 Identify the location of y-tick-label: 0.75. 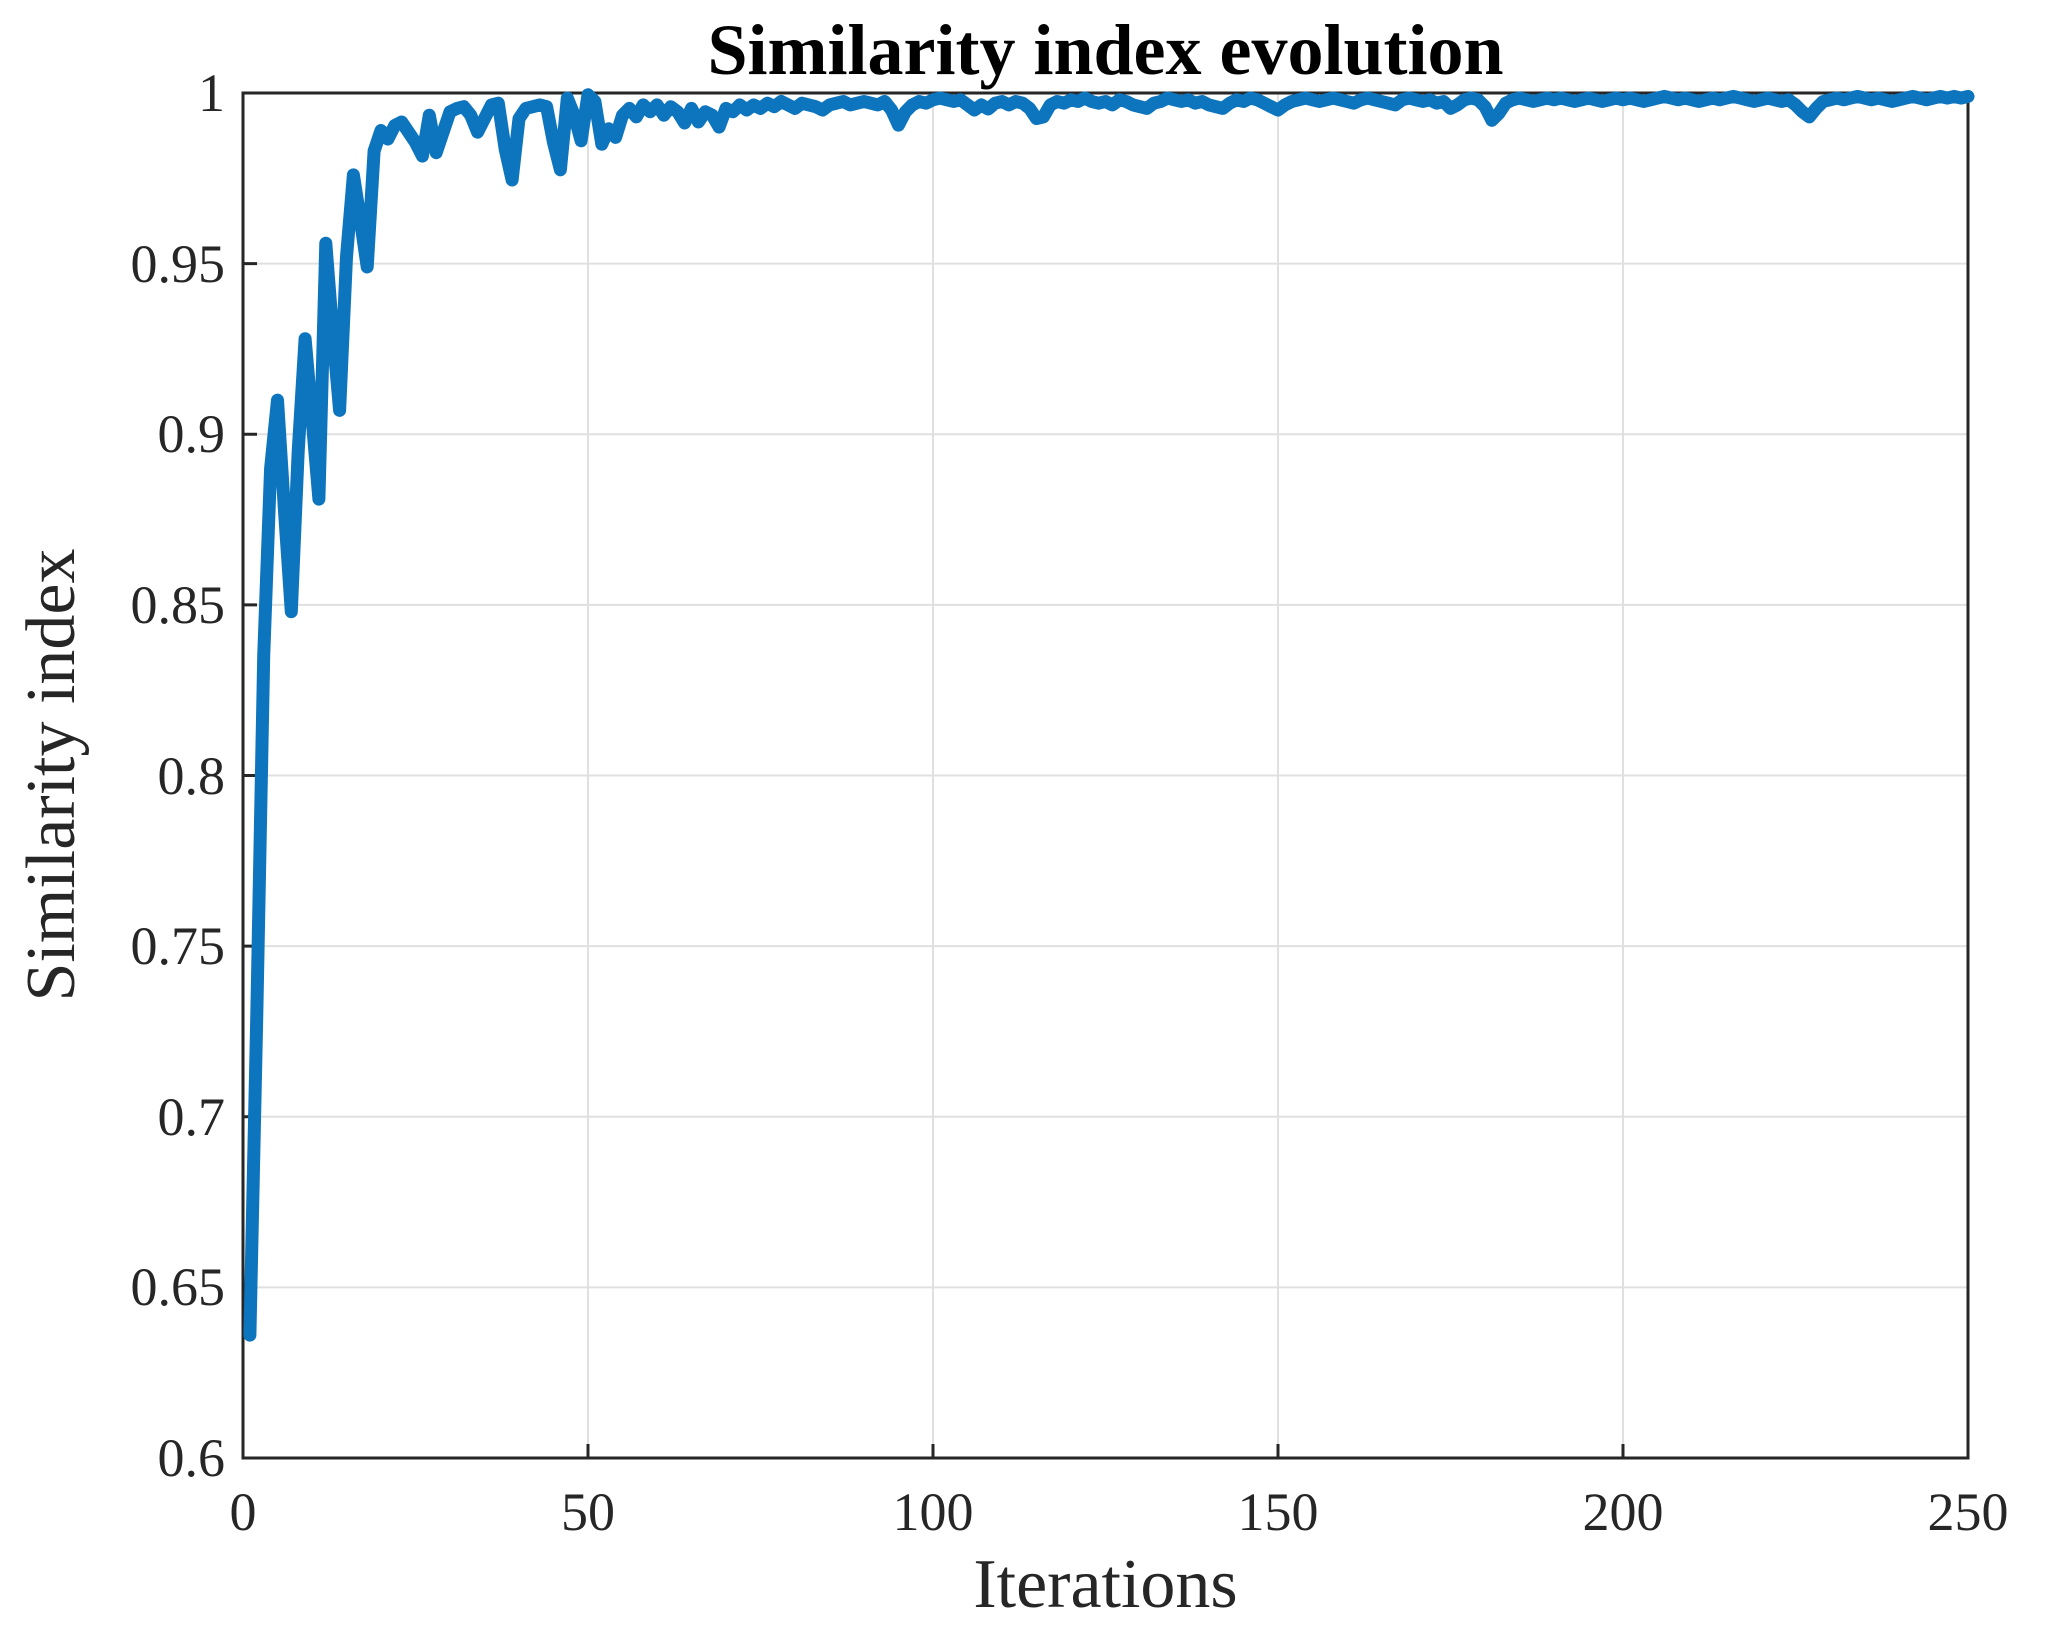
(178, 946).